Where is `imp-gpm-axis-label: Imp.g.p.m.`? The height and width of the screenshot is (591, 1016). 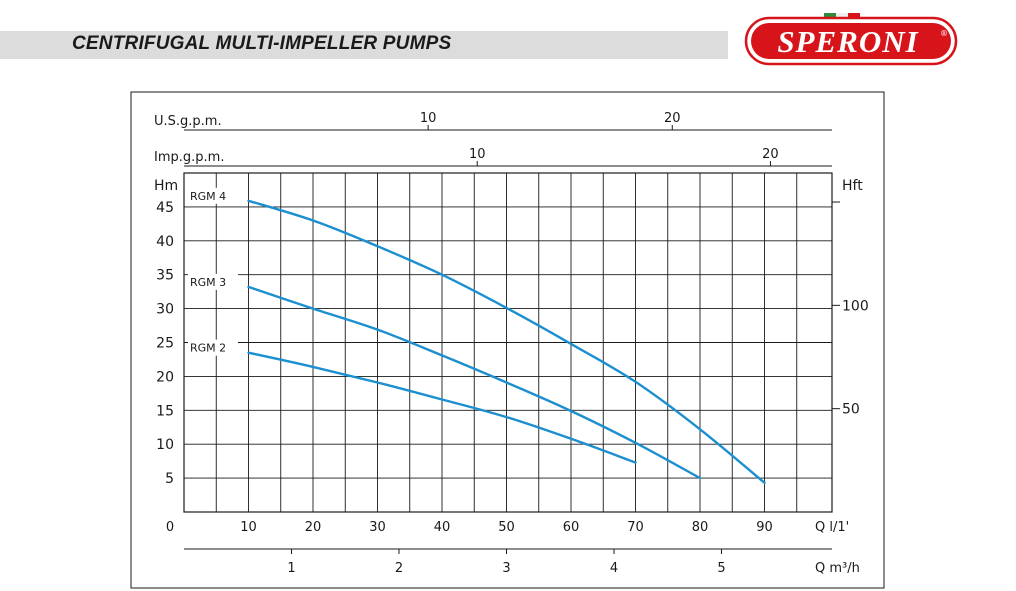 imp-gpm-axis-label: Imp.g.p.m. is located at coordinates (189, 157).